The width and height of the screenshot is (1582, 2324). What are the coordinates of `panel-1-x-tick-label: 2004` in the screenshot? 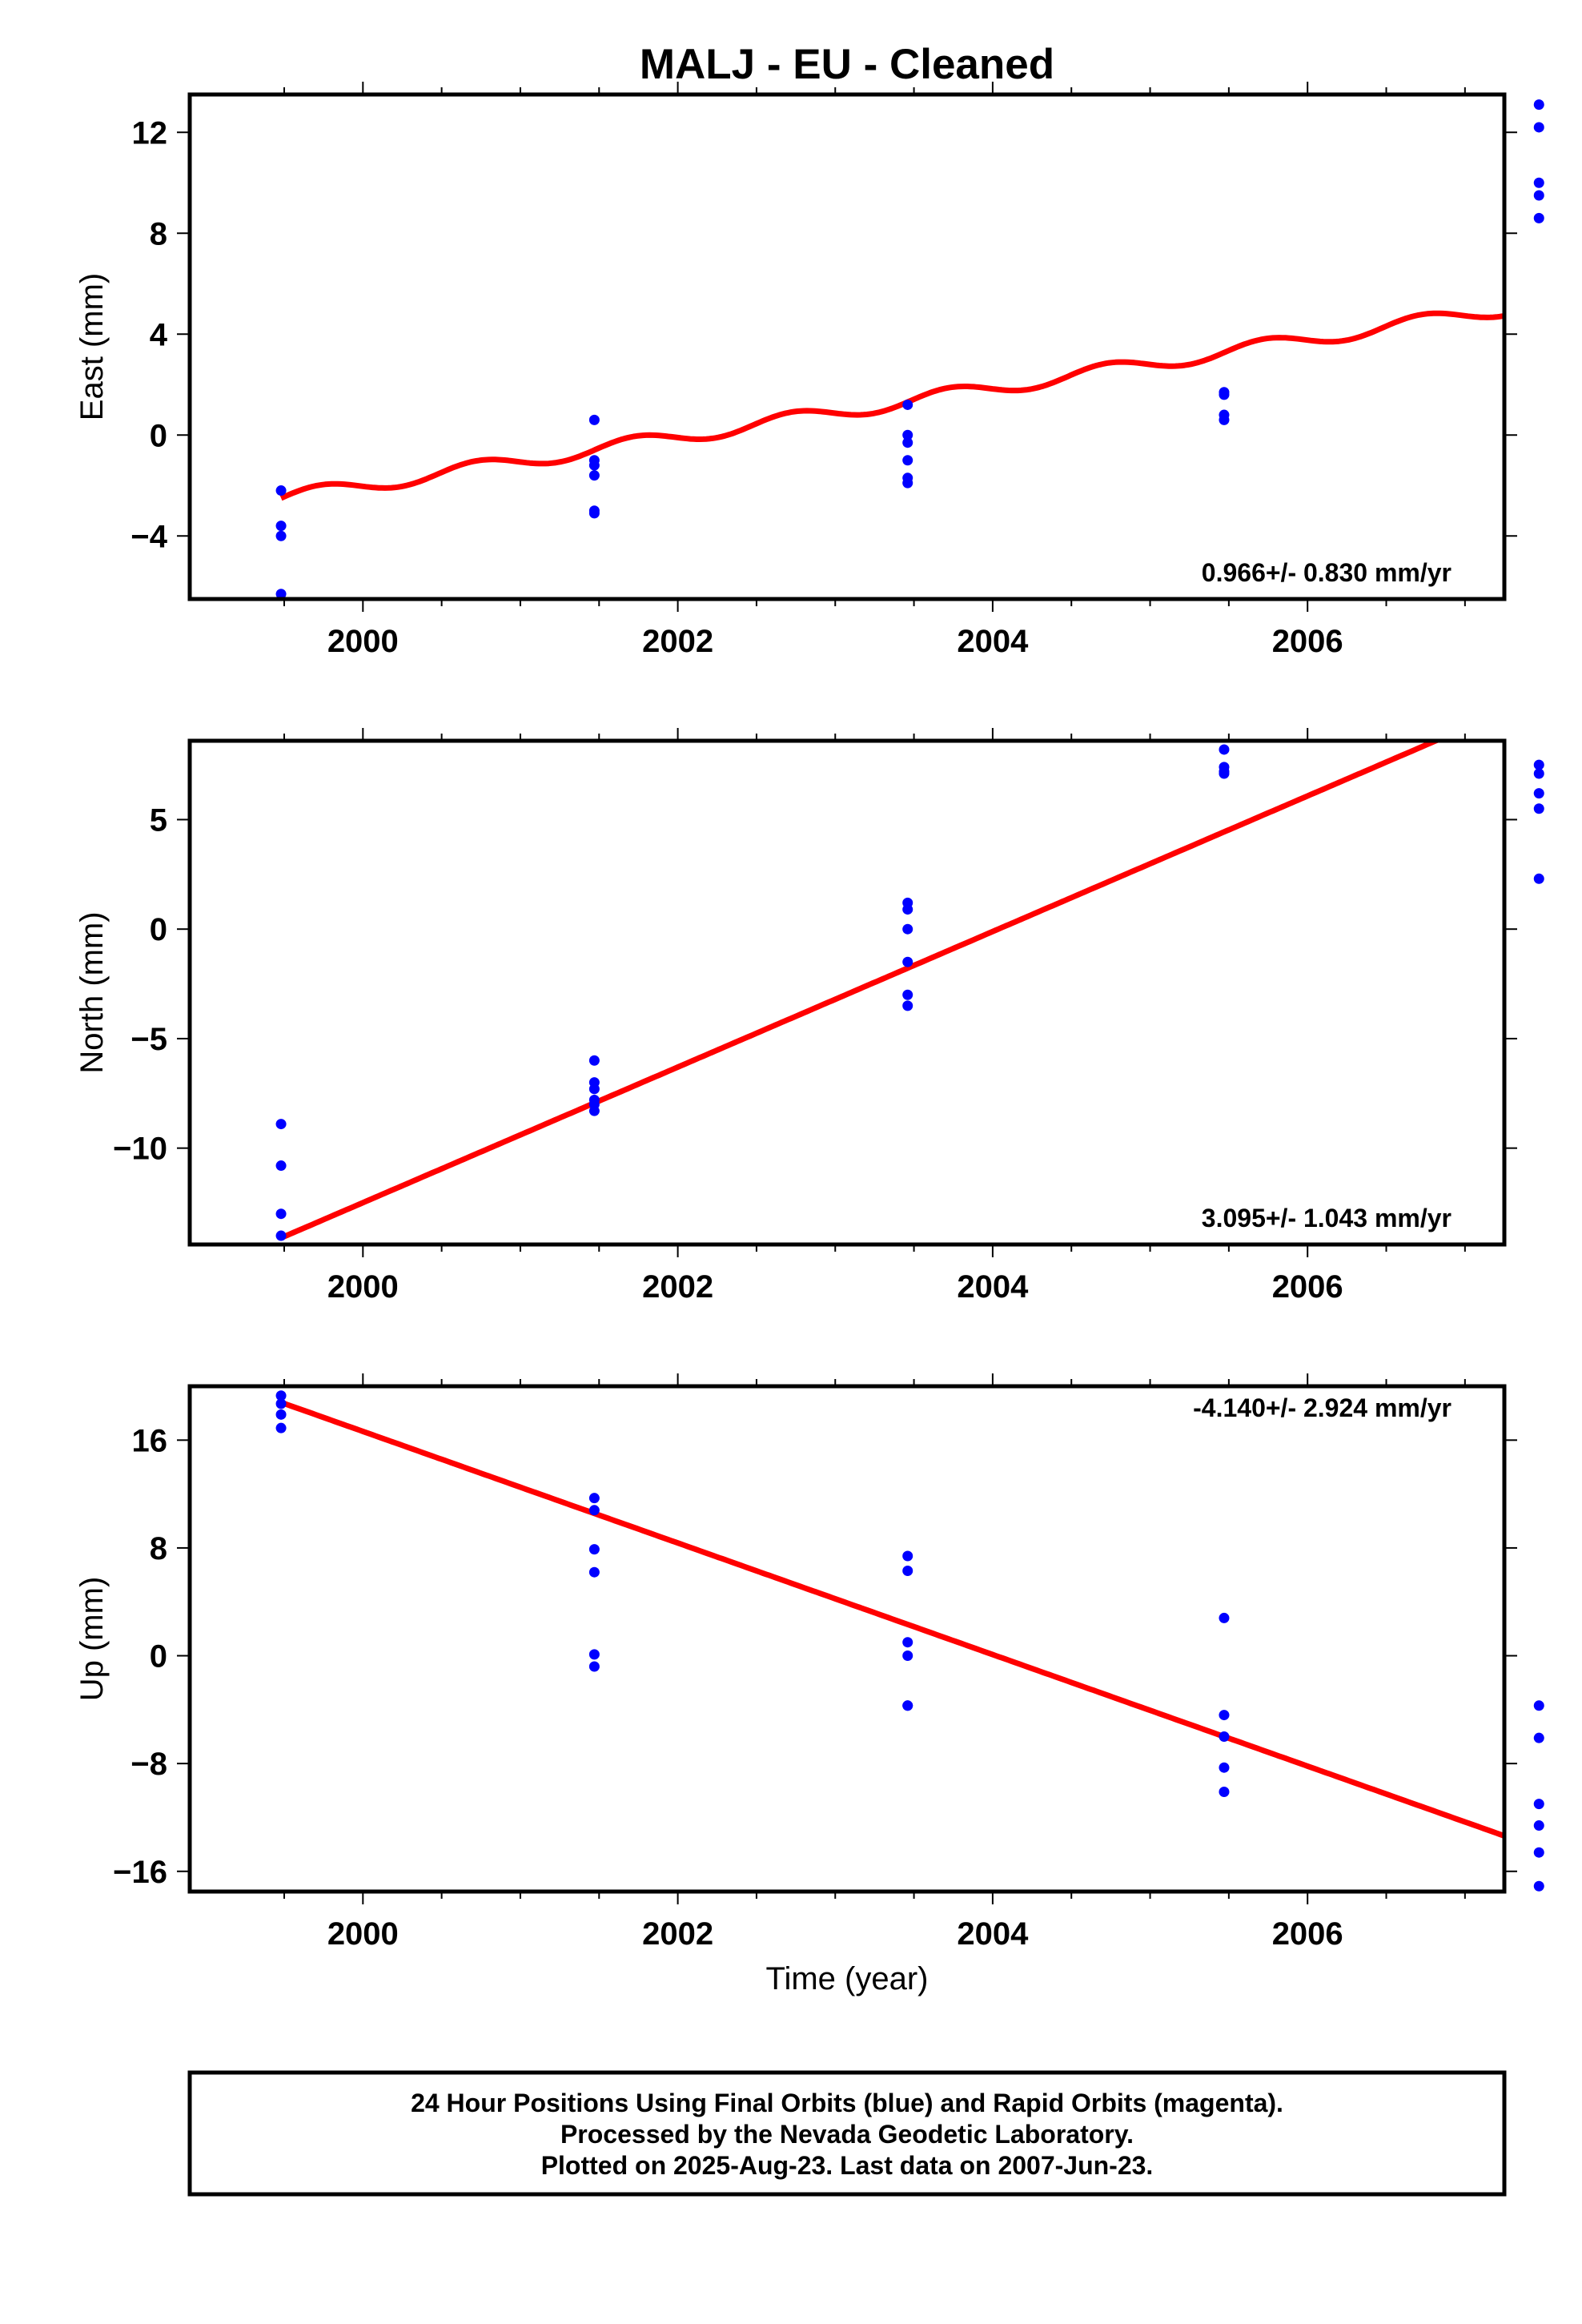 It's located at (993, 641).